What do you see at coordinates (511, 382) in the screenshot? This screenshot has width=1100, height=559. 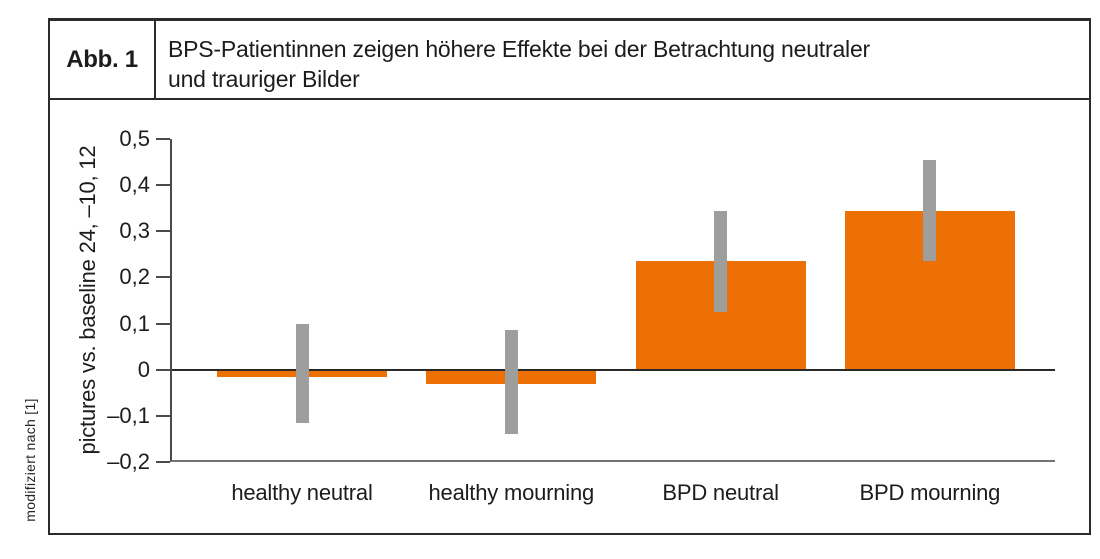 I see `error-bar-healthy-mourning` at bounding box center [511, 382].